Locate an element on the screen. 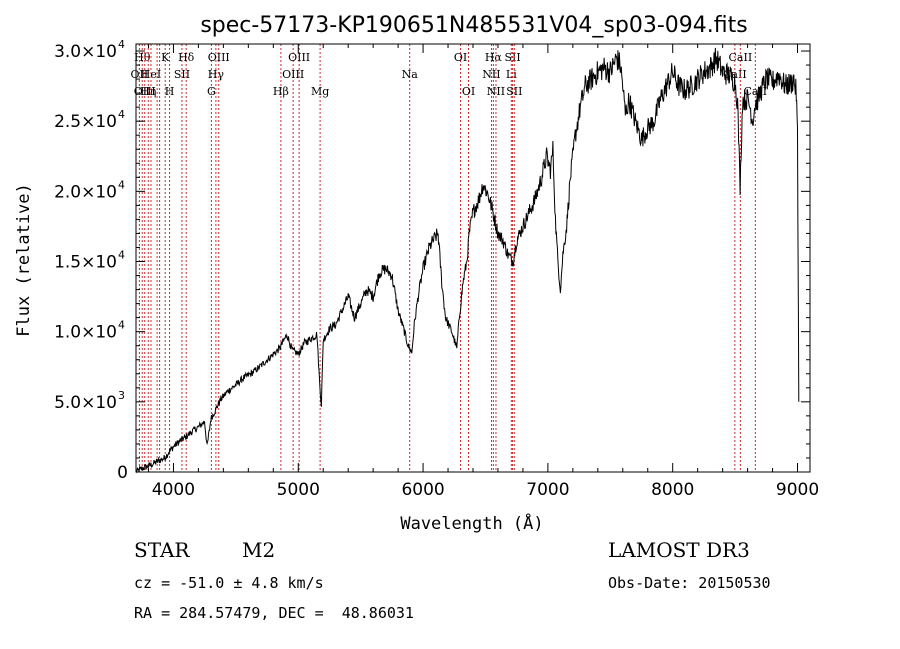 The image size is (900, 649). survey-name: LAMOST DR3 is located at coordinates (679, 550).